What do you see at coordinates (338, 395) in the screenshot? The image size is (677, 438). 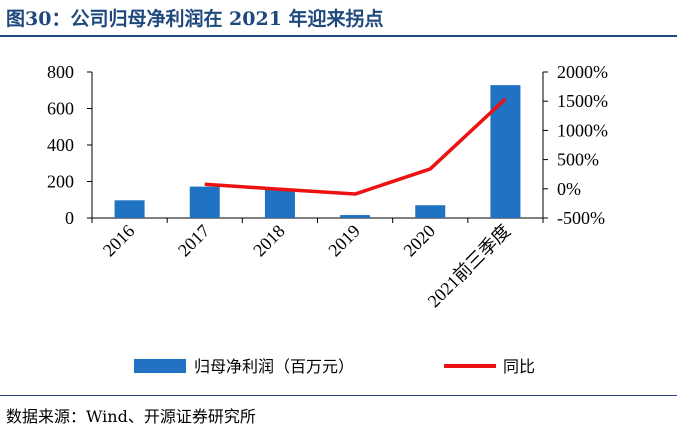 I see `source-rule` at bounding box center [338, 395].